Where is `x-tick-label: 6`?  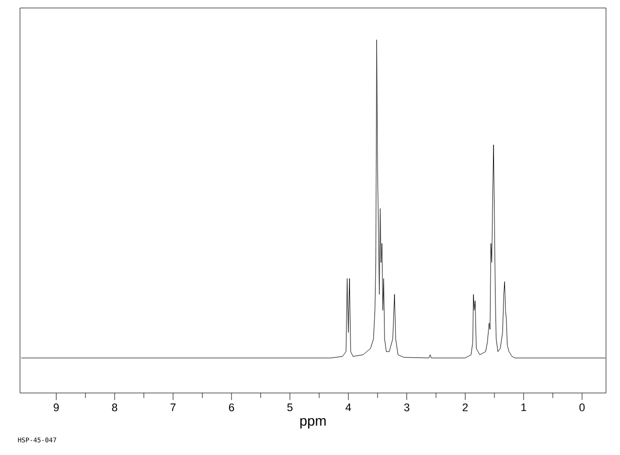
x-tick-label: 6 is located at coordinates (231, 408).